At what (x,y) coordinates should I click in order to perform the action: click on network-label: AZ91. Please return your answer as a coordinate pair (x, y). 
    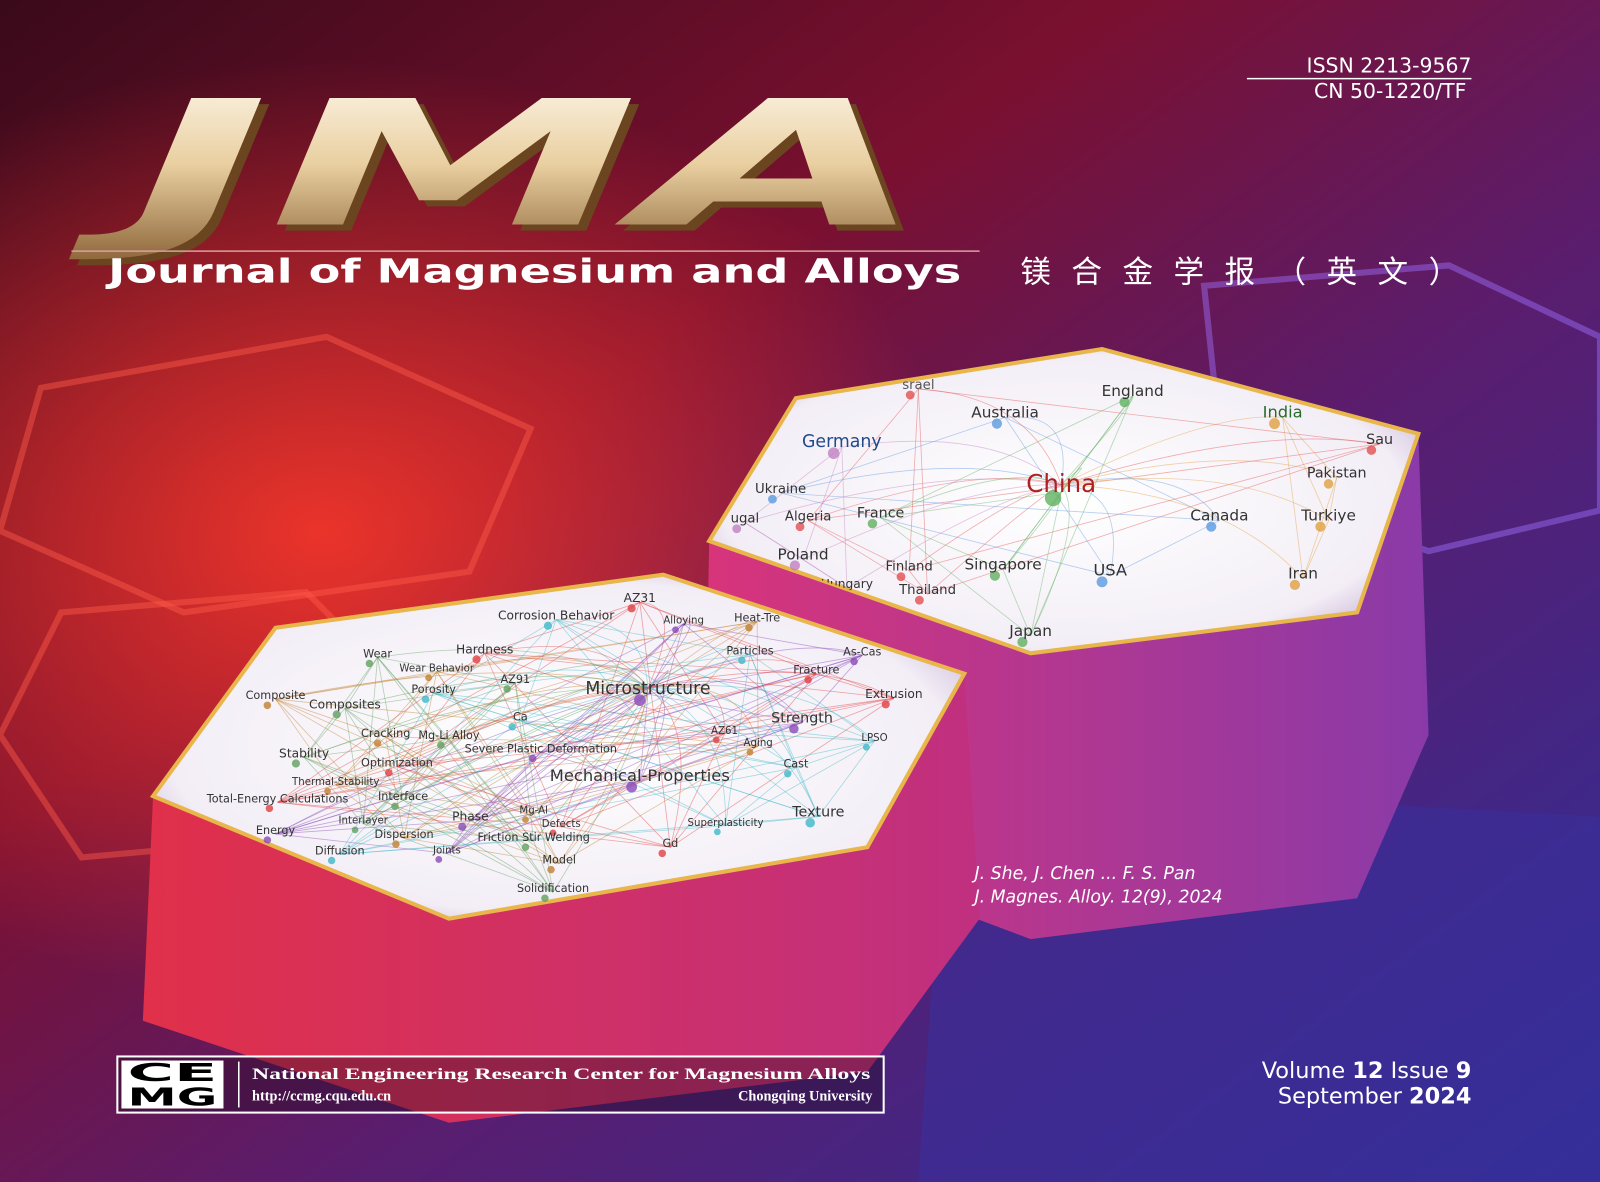
    Looking at the image, I should click on (515, 679).